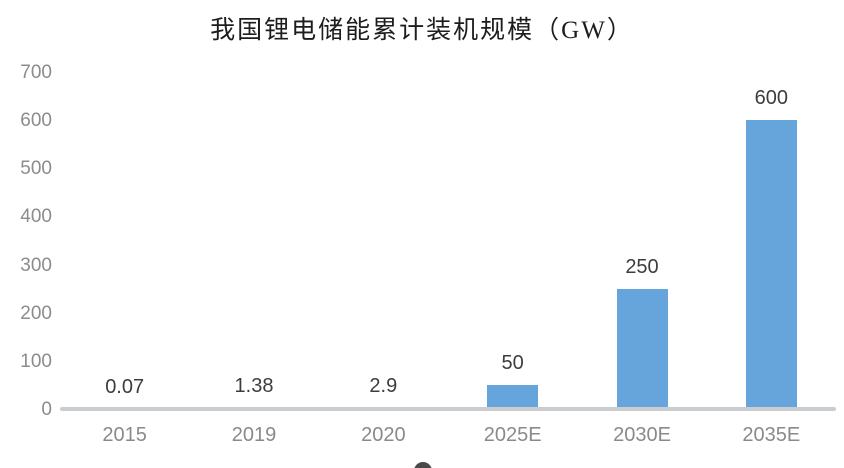  What do you see at coordinates (422, 30) in the screenshot?
I see `chart-title: 我国锂电储能累计装机规模（GW）` at bounding box center [422, 30].